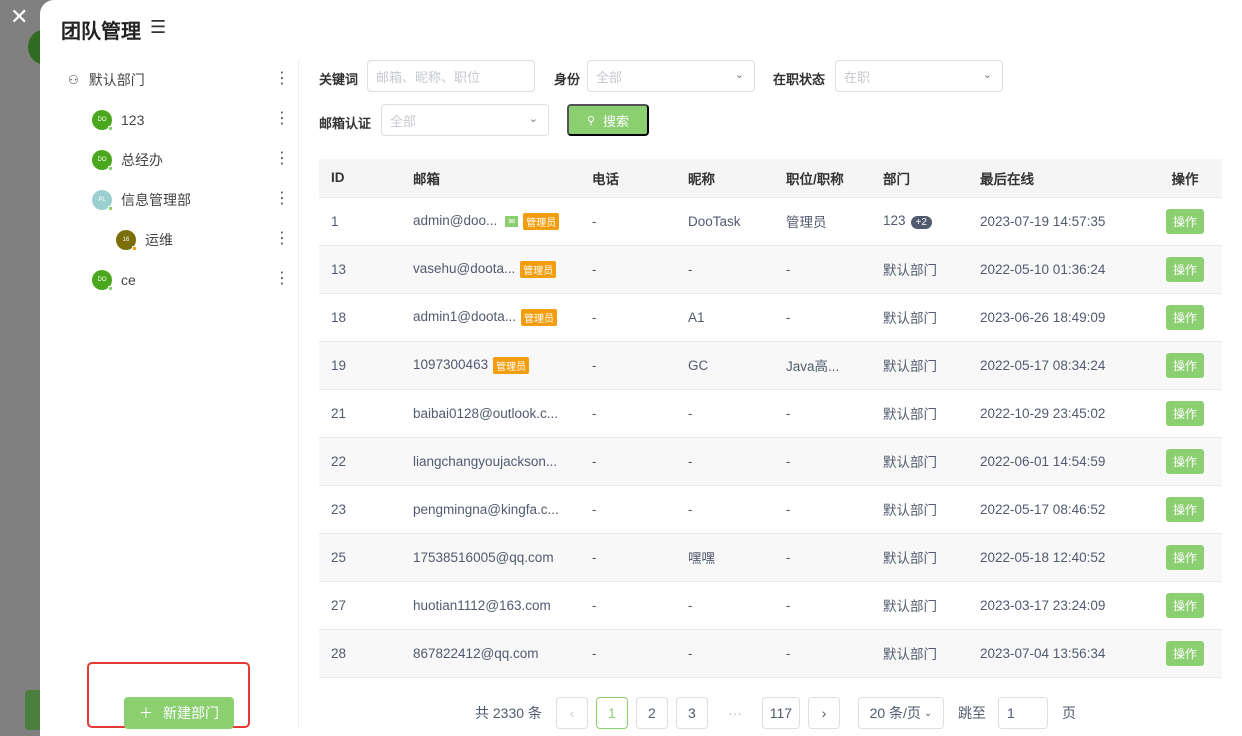 This screenshot has width=1242, height=736. Describe the element at coordinates (671, 76) in the screenshot. I see `identity-select: 全部 ⌄` at that location.